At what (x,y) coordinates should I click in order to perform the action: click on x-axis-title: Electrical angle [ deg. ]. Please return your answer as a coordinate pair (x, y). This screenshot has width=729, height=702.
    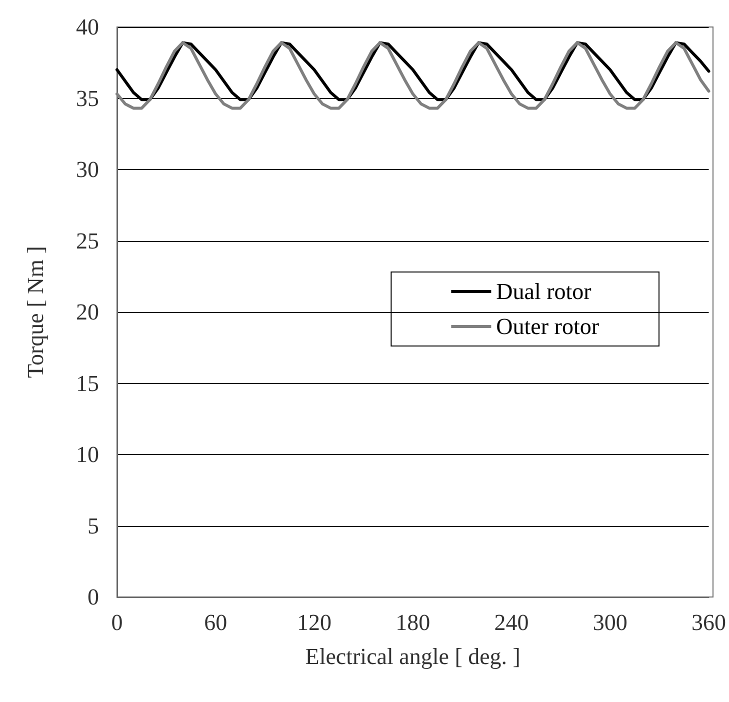
    Looking at the image, I should click on (412, 656).